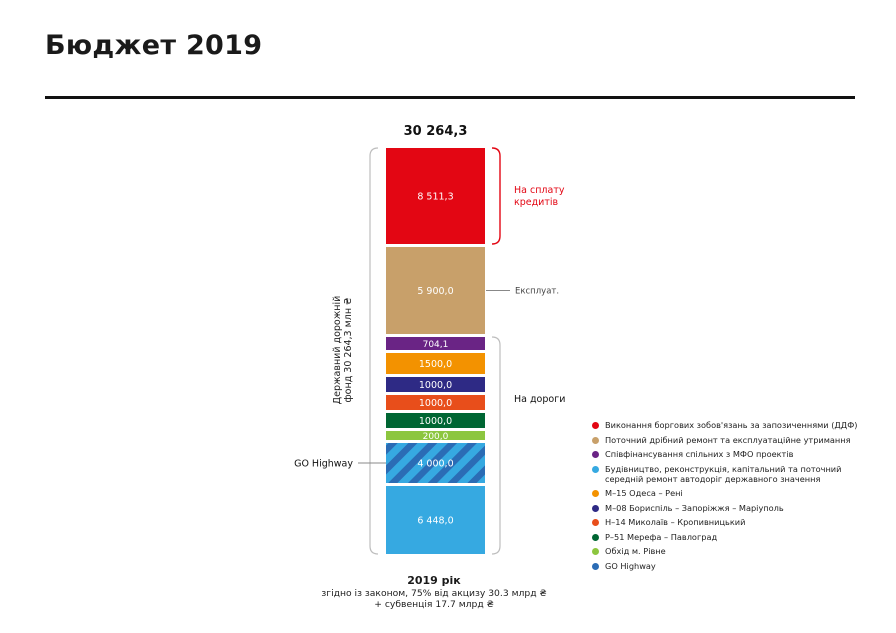 Image resolution: width=896 pixels, height=633 pixels. What do you see at coordinates (337, 350) in the screenshot?
I see `y-axis-label-line-0: Державний дорожній` at bounding box center [337, 350].